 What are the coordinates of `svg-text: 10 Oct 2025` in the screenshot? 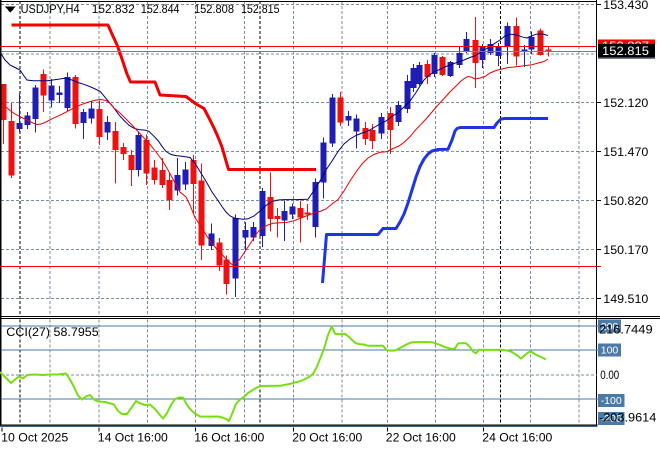 It's located at (34, 437).